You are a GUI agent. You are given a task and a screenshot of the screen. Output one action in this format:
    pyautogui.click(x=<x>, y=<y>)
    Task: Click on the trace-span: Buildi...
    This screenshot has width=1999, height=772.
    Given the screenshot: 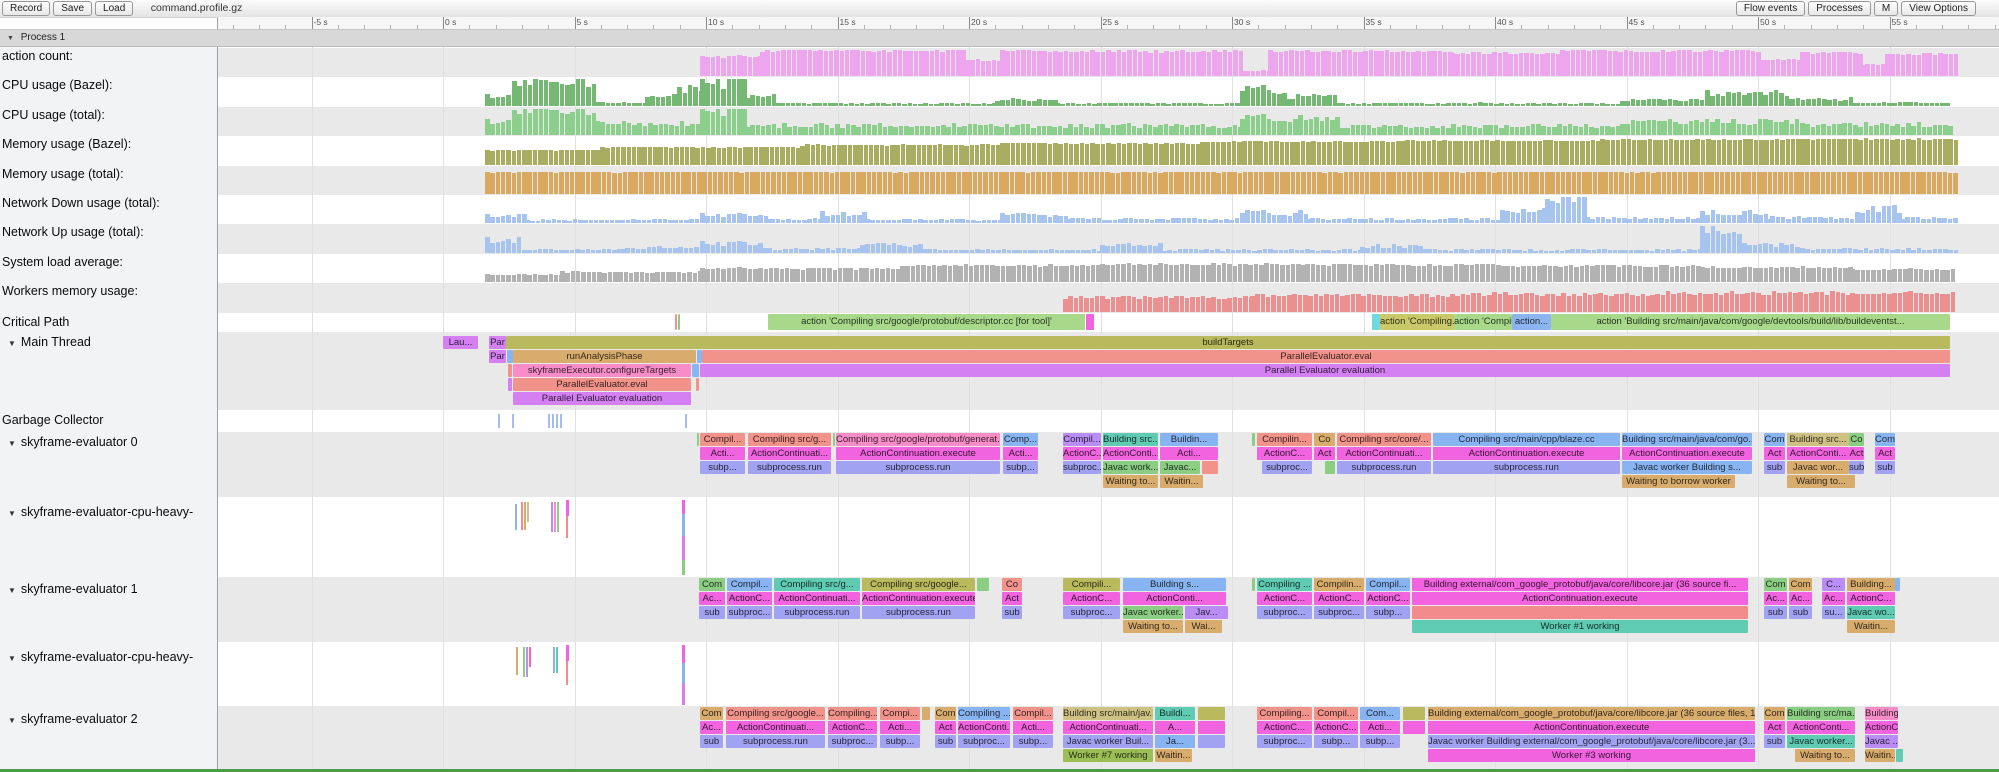 What is the action you would take?
    pyautogui.click(x=1175, y=713)
    